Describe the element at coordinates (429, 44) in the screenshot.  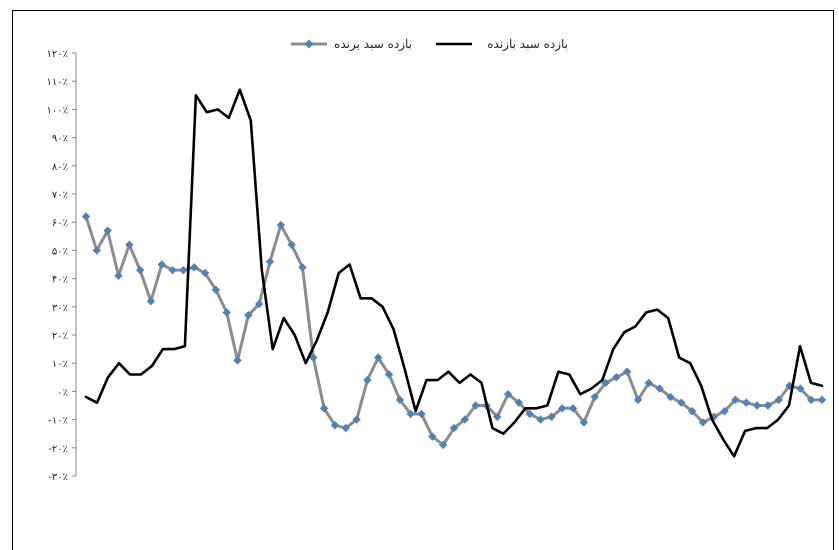
I see `chart-legend: بازده سبد برنده بازده سبد بازنده` at that location.